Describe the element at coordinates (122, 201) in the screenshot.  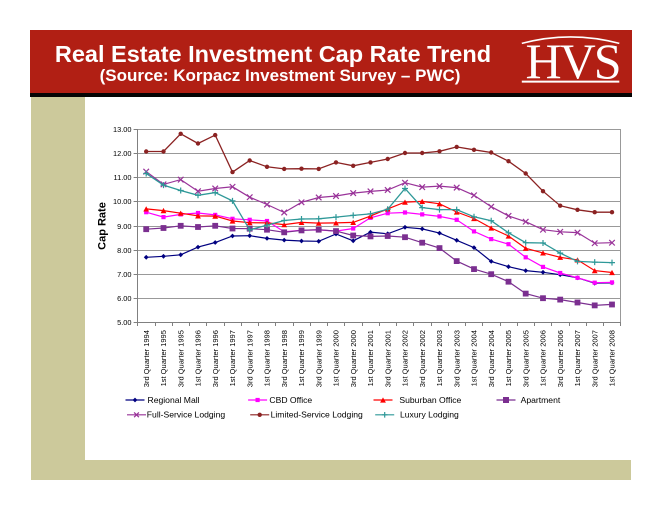
I see `svg-text: 10.00` at that location.